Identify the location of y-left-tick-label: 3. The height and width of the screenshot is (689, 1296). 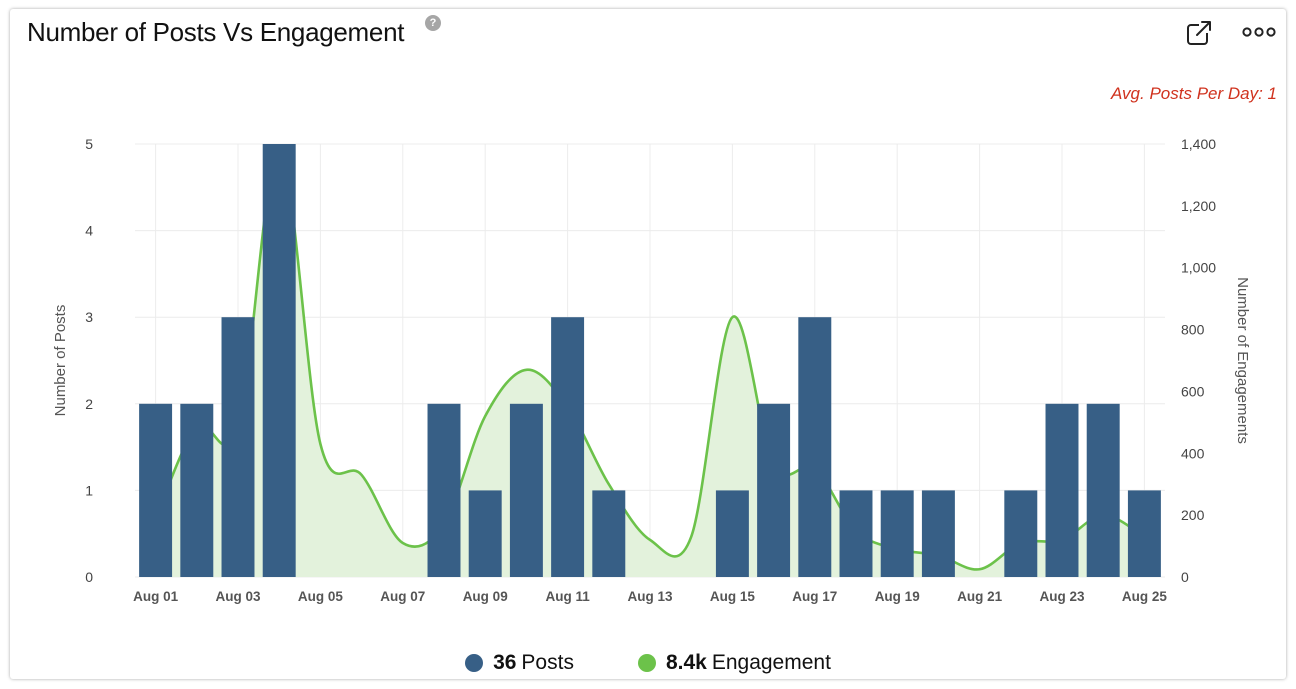
(89, 317).